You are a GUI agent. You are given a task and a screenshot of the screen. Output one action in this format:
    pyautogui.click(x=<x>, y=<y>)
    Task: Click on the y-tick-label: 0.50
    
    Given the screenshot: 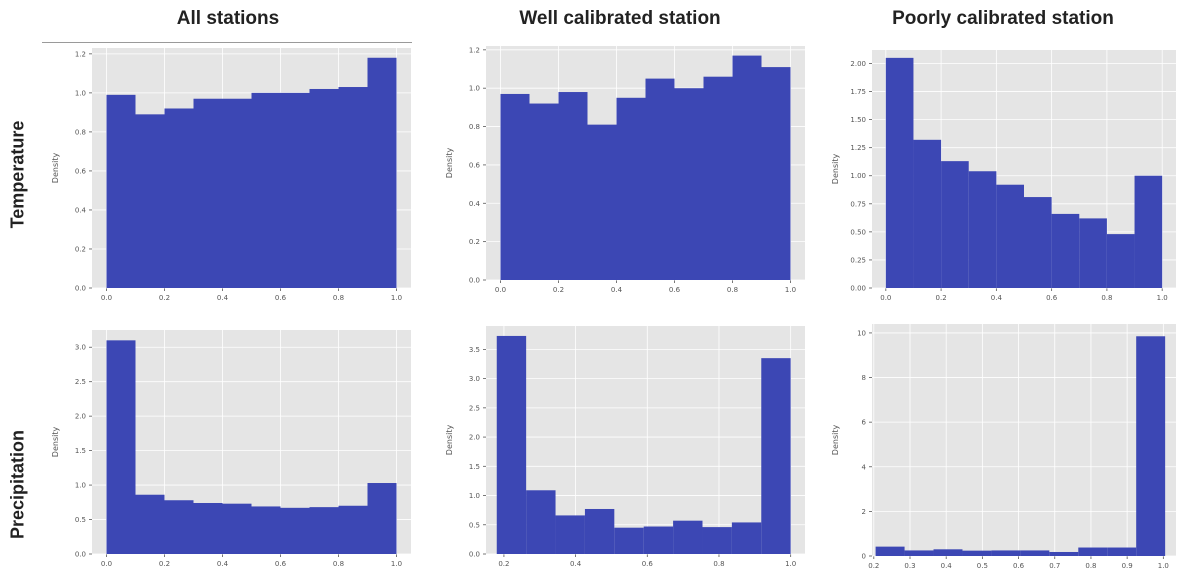 What is the action you would take?
    pyautogui.click(x=858, y=232)
    